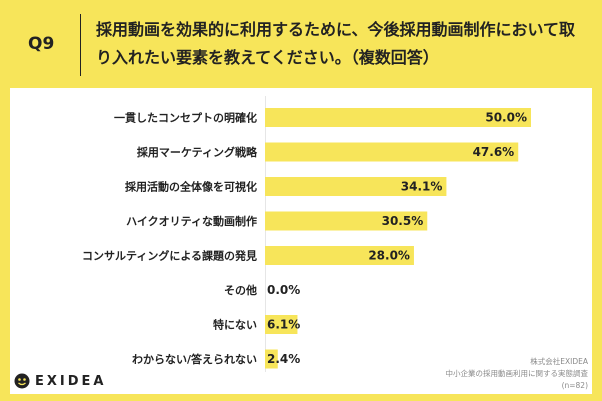 This screenshot has width=602, height=401. I want to click on category-label-3: ハイクオリティな動画制作, so click(191, 221).